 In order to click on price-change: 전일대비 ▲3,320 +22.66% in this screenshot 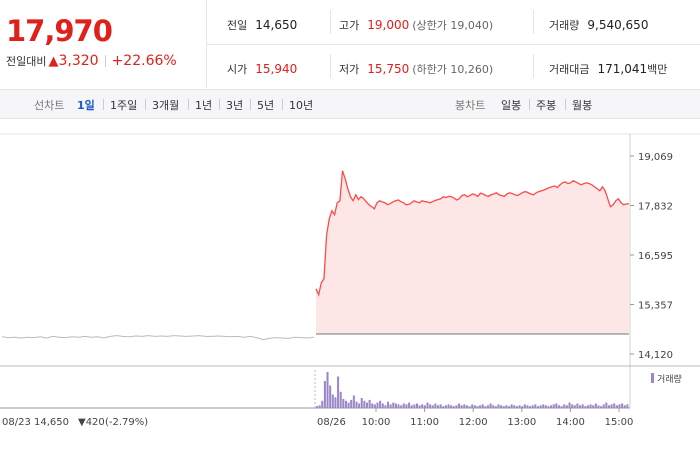, I will do `click(91, 61)`.